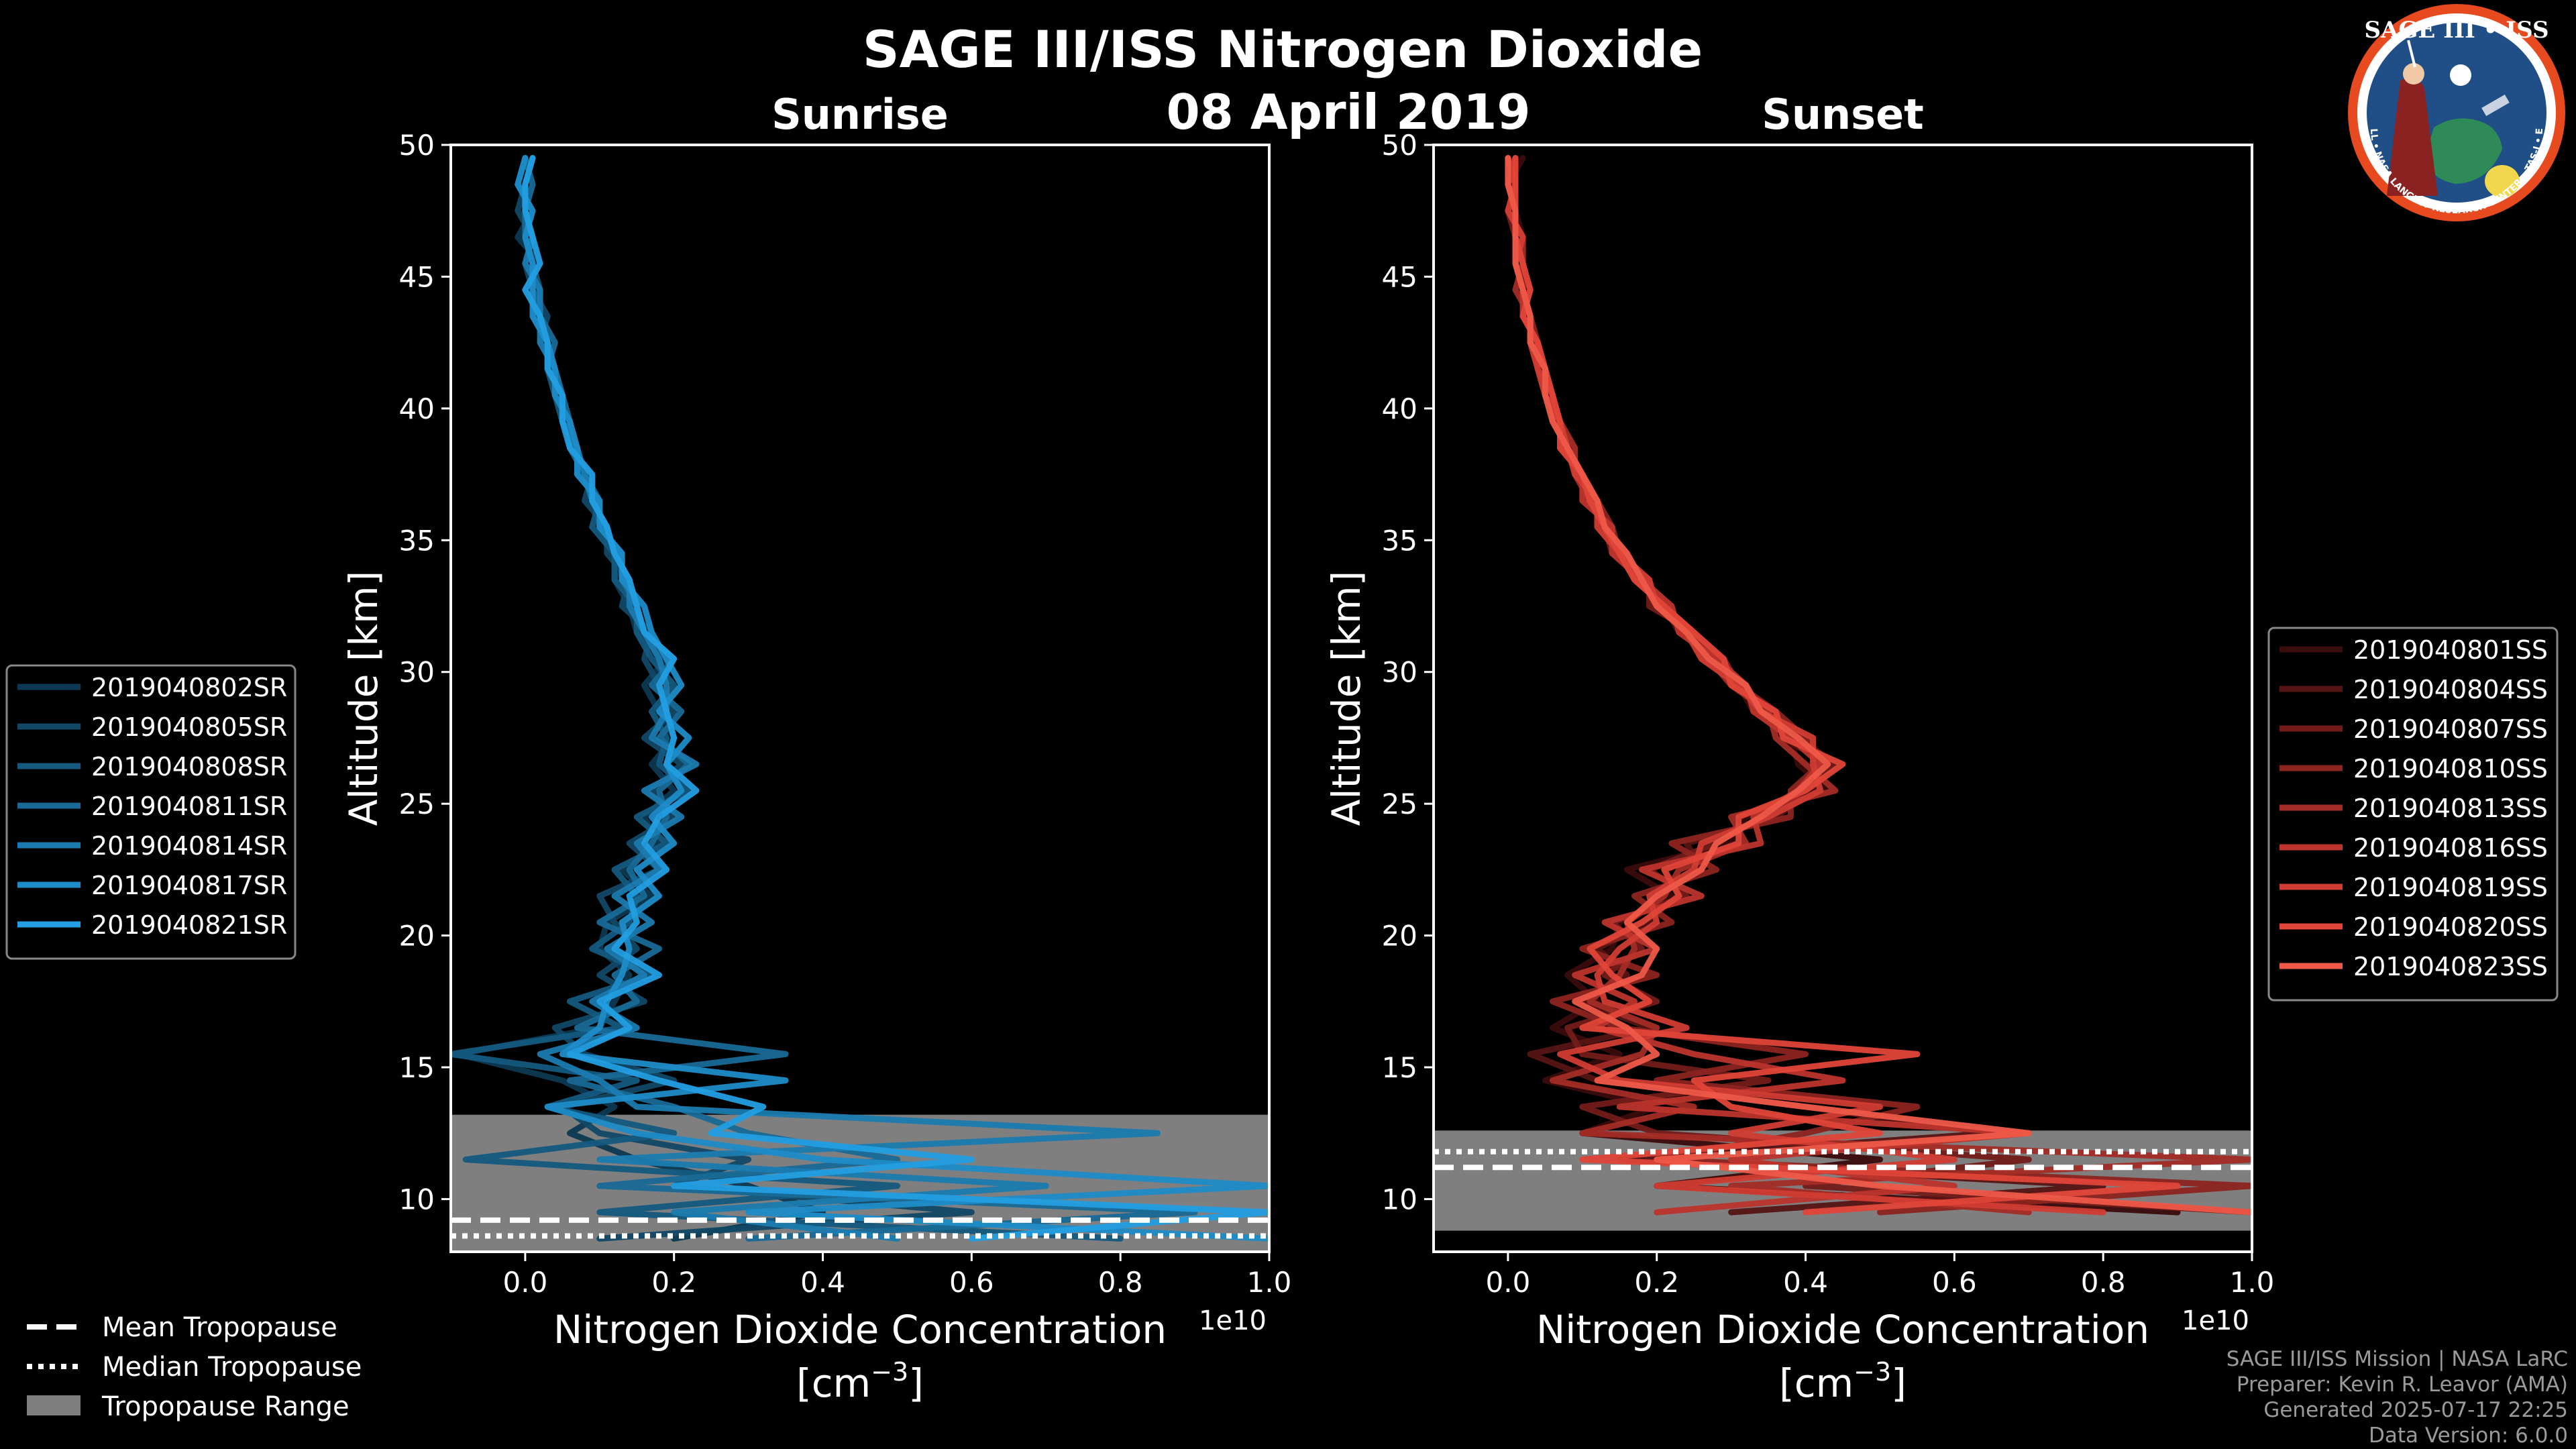 This screenshot has height=1449, width=2576. I want to click on legend-label: 2019040821SR, so click(189, 925).